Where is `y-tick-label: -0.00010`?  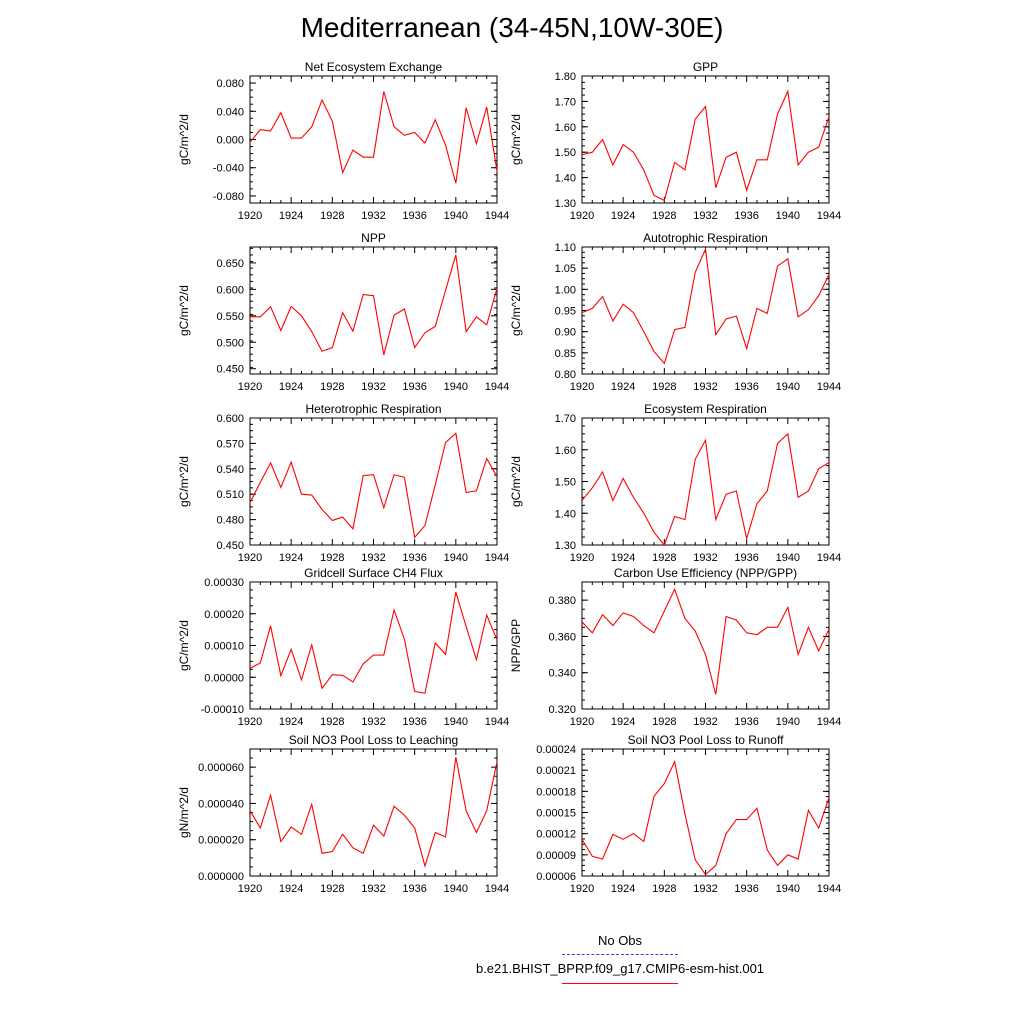 y-tick-label: -0.00010 is located at coordinates (222, 710).